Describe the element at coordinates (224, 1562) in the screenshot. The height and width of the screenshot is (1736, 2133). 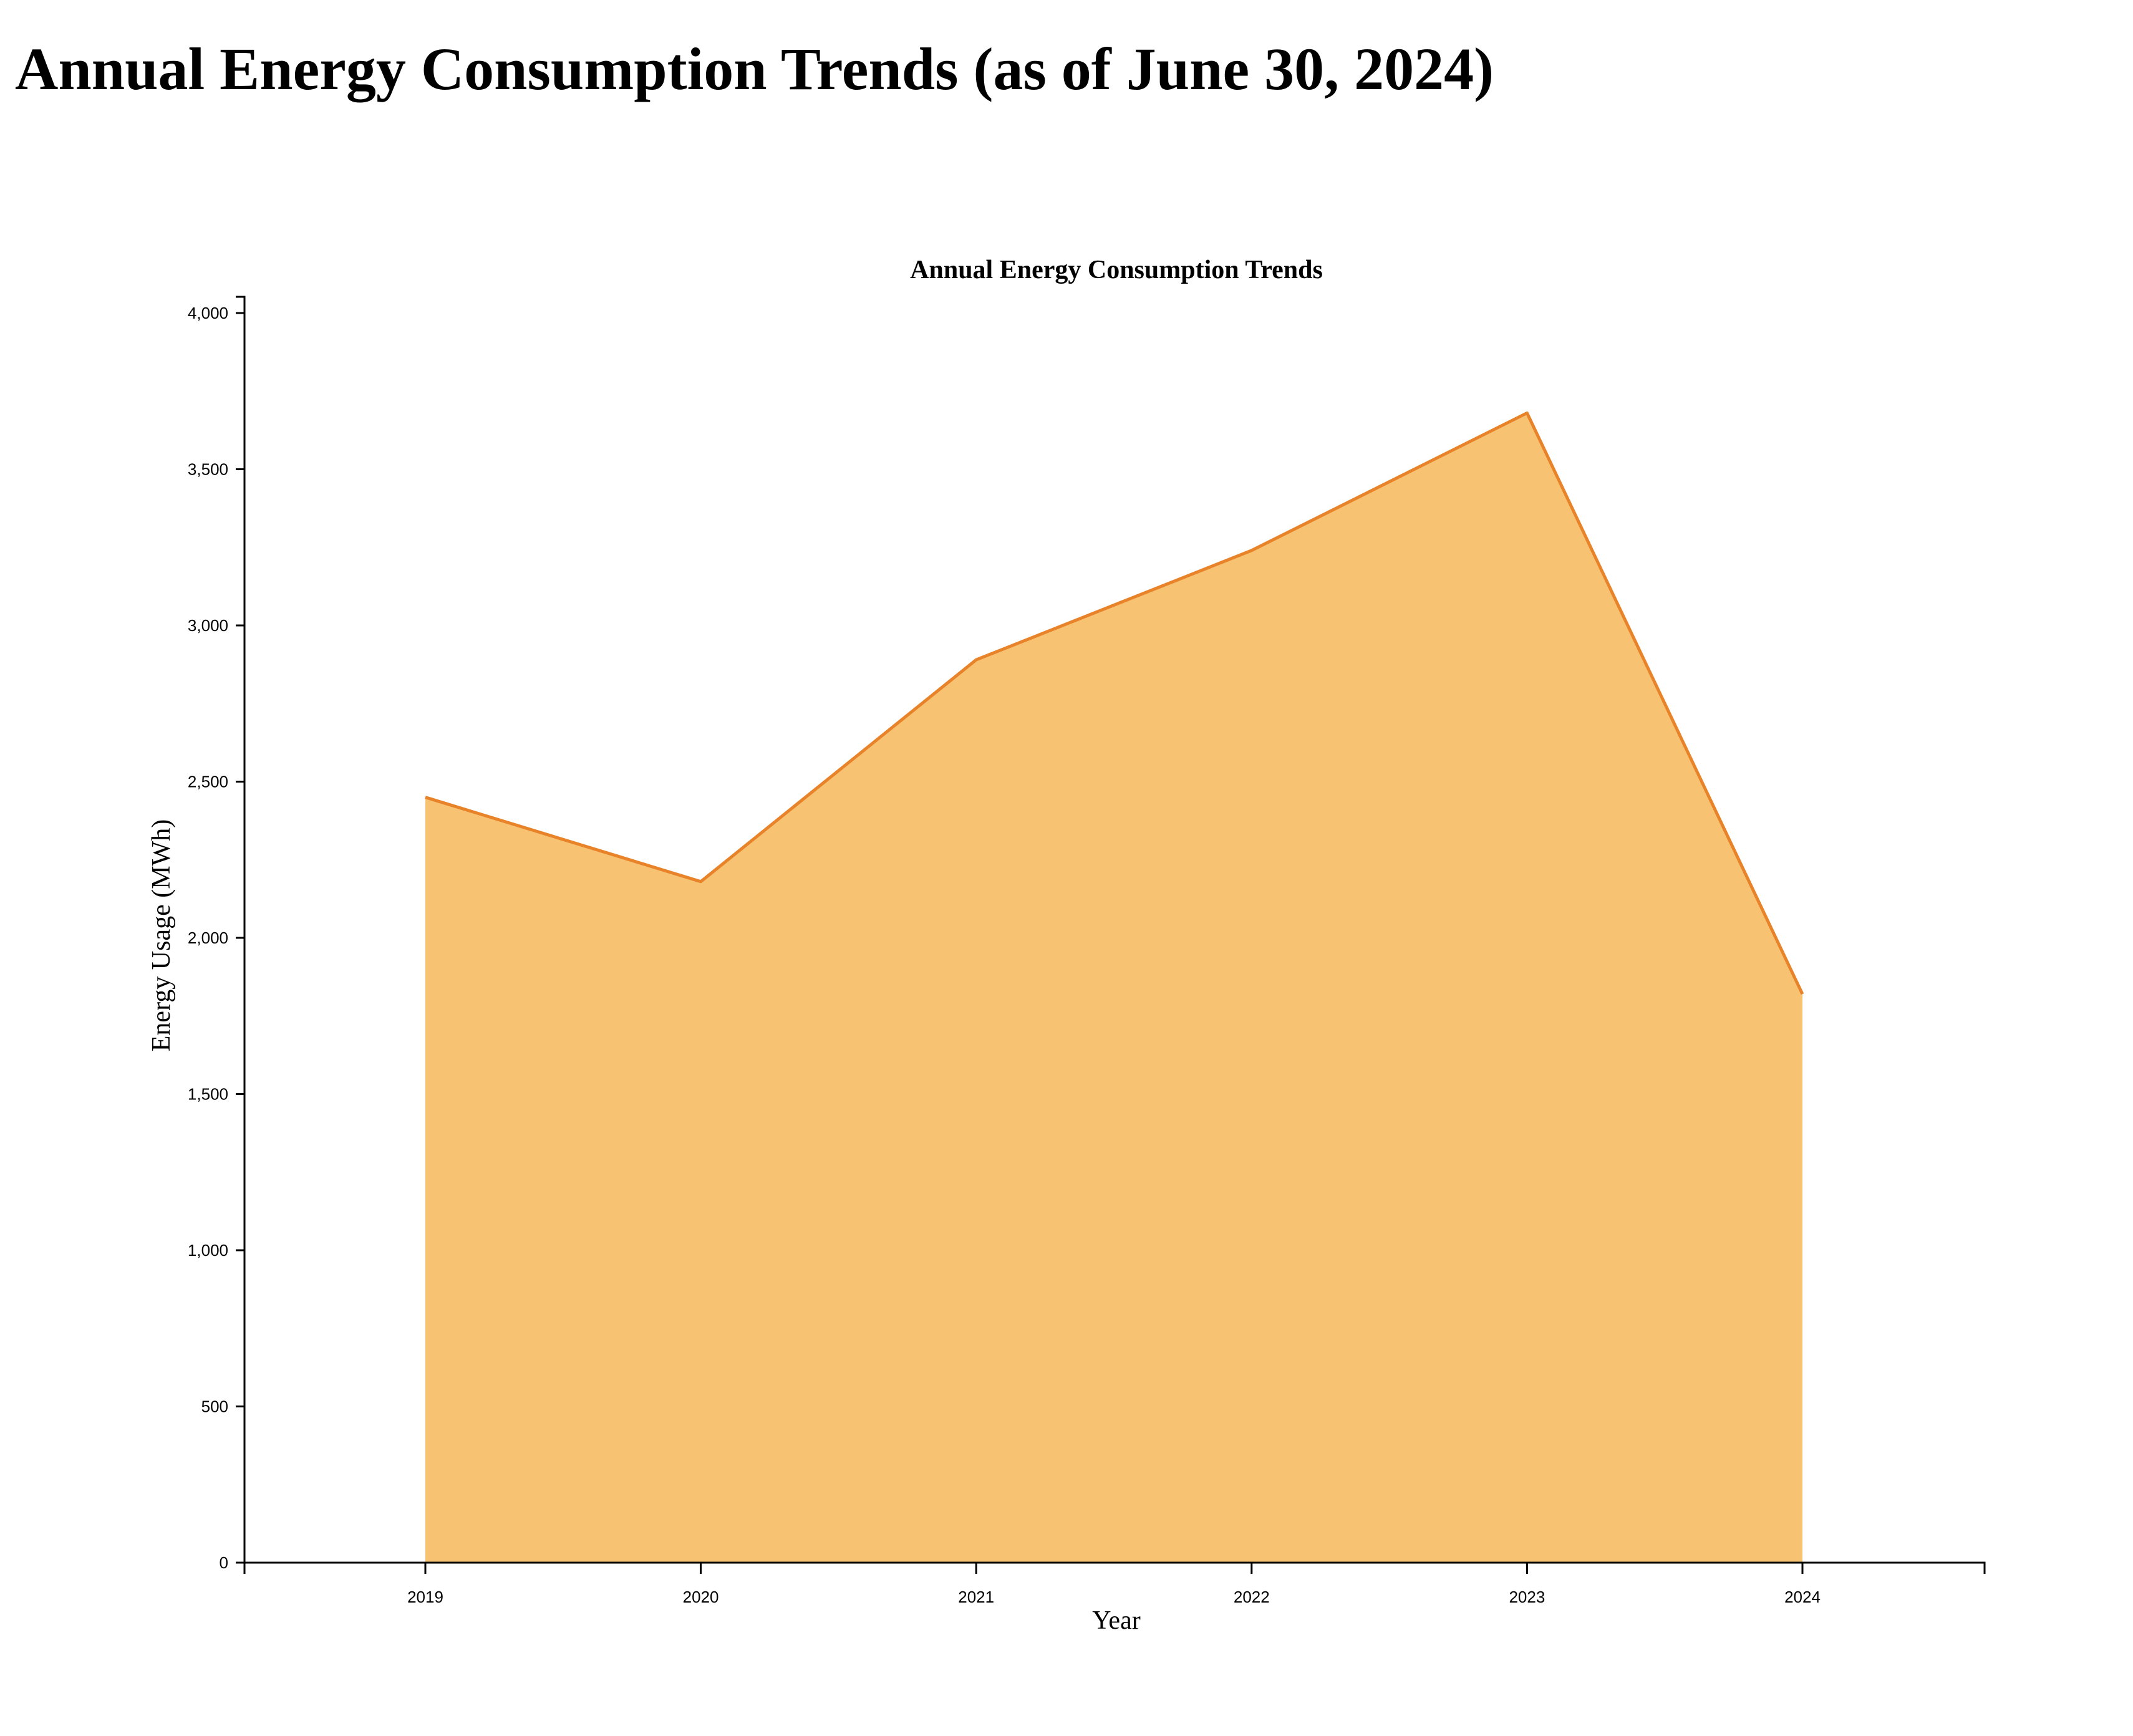
I see `y-tick-label-0: 0` at that location.